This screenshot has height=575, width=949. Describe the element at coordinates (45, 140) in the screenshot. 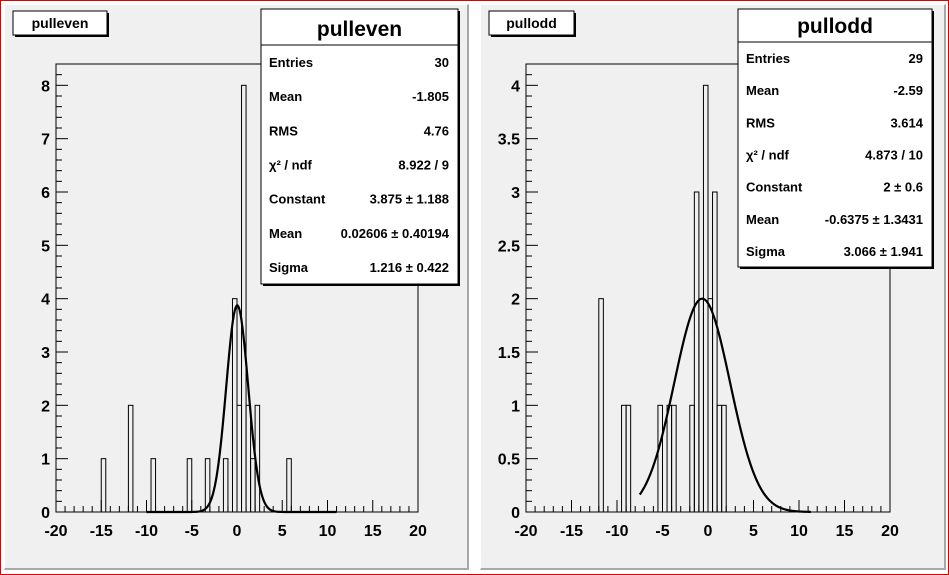

I see `y-tick-label: 7` at that location.